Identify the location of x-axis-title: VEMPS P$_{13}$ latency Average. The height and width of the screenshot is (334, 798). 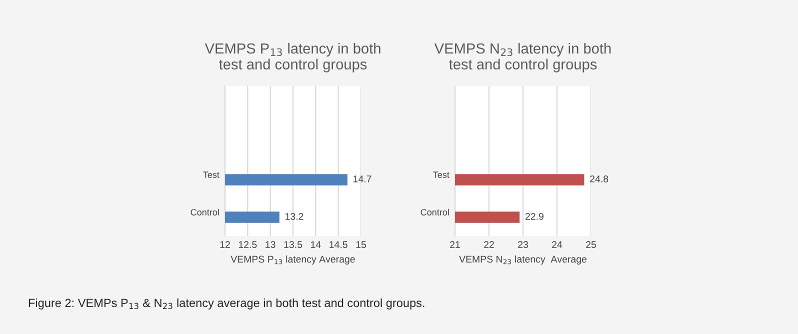
(292, 260).